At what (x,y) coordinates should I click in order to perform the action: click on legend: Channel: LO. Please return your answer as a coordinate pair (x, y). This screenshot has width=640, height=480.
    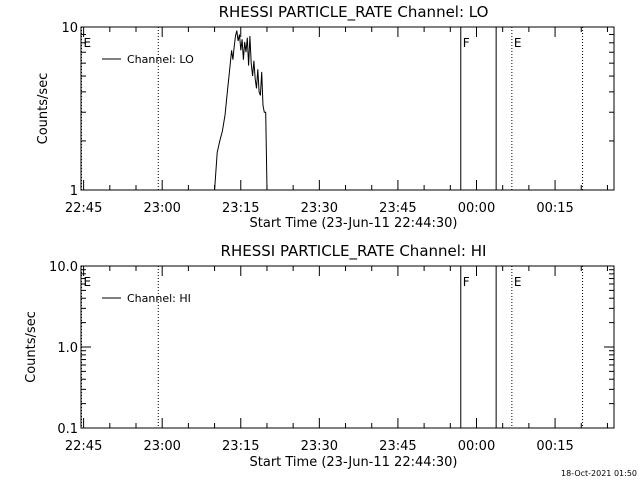
    Looking at the image, I should click on (148, 59).